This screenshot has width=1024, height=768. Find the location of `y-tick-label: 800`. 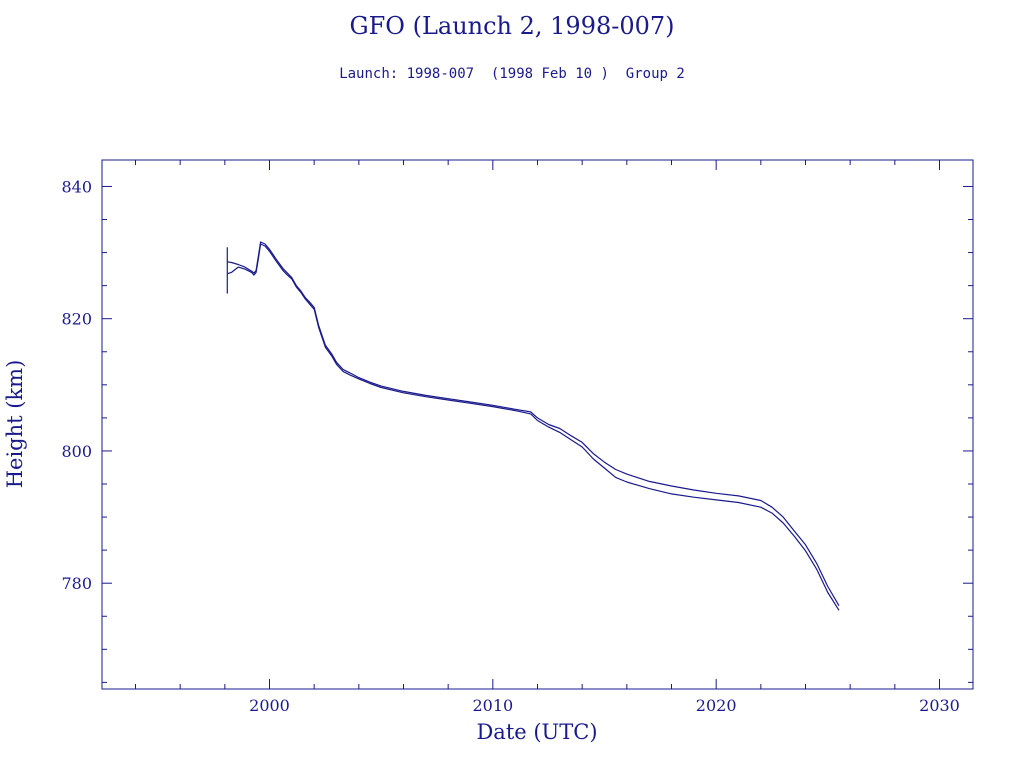

y-tick-label: 800 is located at coordinates (76, 451).